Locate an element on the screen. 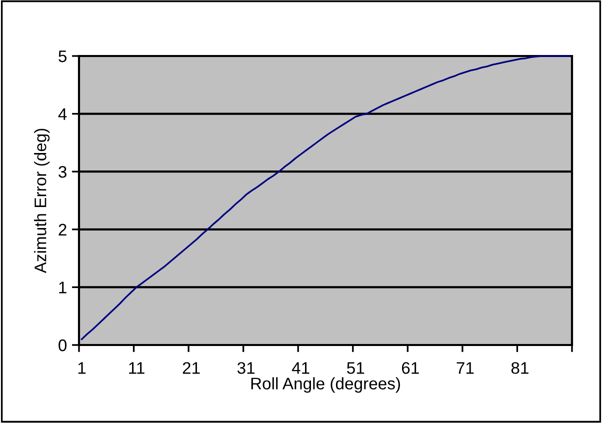 This screenshot has height=423, width=602. x-tick-label: 21 is located at coordinates (191, 368).